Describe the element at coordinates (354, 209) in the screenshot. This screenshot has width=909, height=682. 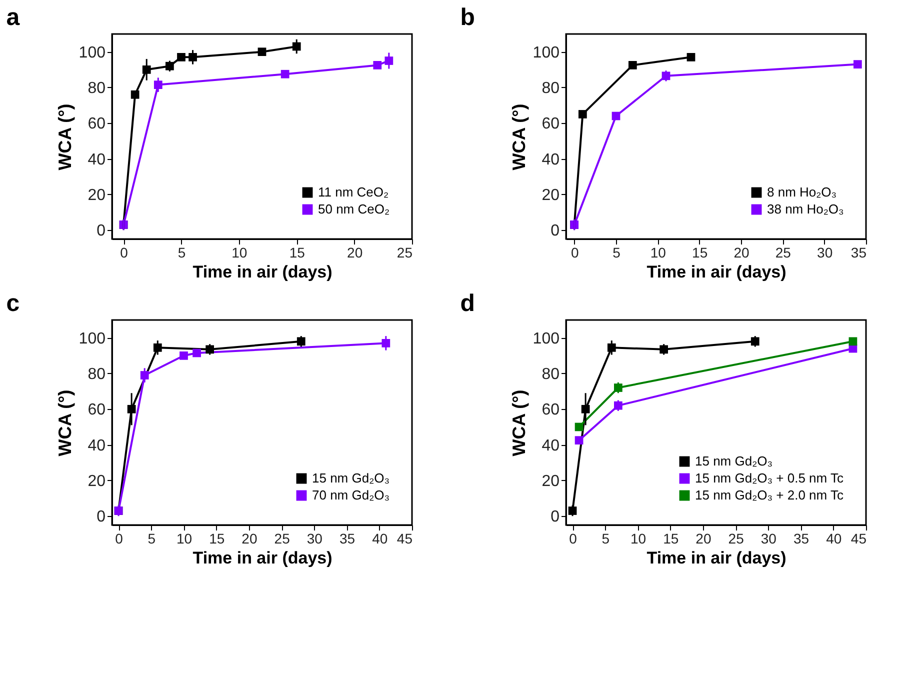
I see `legend-label: 50 nm CeO₂` at that location.